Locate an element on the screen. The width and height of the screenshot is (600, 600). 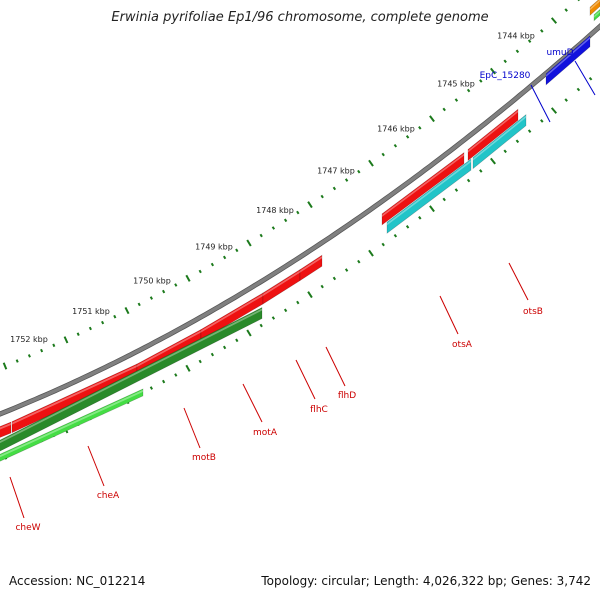
flhc-label: flhC is located at coordinates (319, 410).